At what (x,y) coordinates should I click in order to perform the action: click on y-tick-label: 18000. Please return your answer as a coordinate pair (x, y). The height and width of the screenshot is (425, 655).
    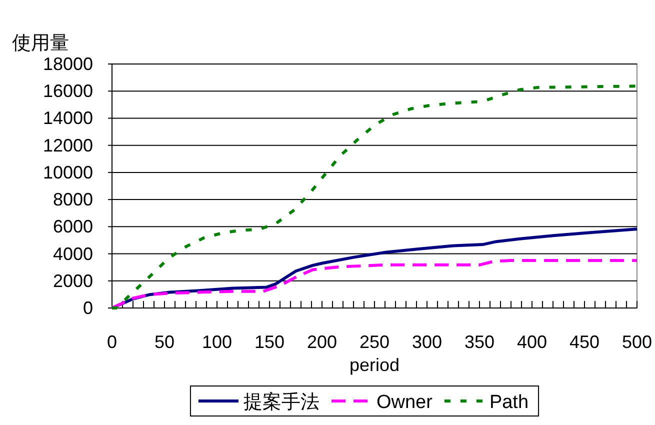
    Looking at the image, I should click on (67, 64).